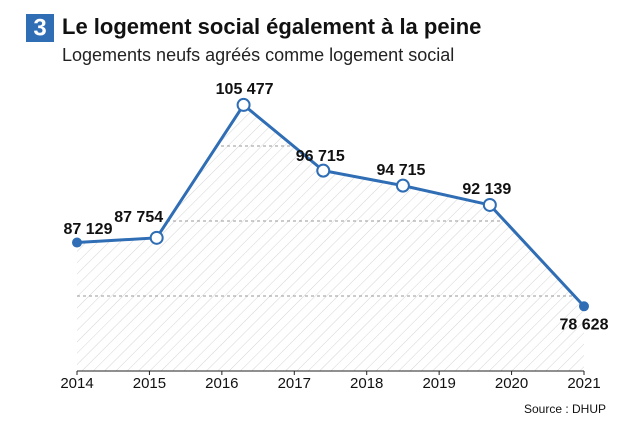  I want to click on number-badge, so click(40, 28).